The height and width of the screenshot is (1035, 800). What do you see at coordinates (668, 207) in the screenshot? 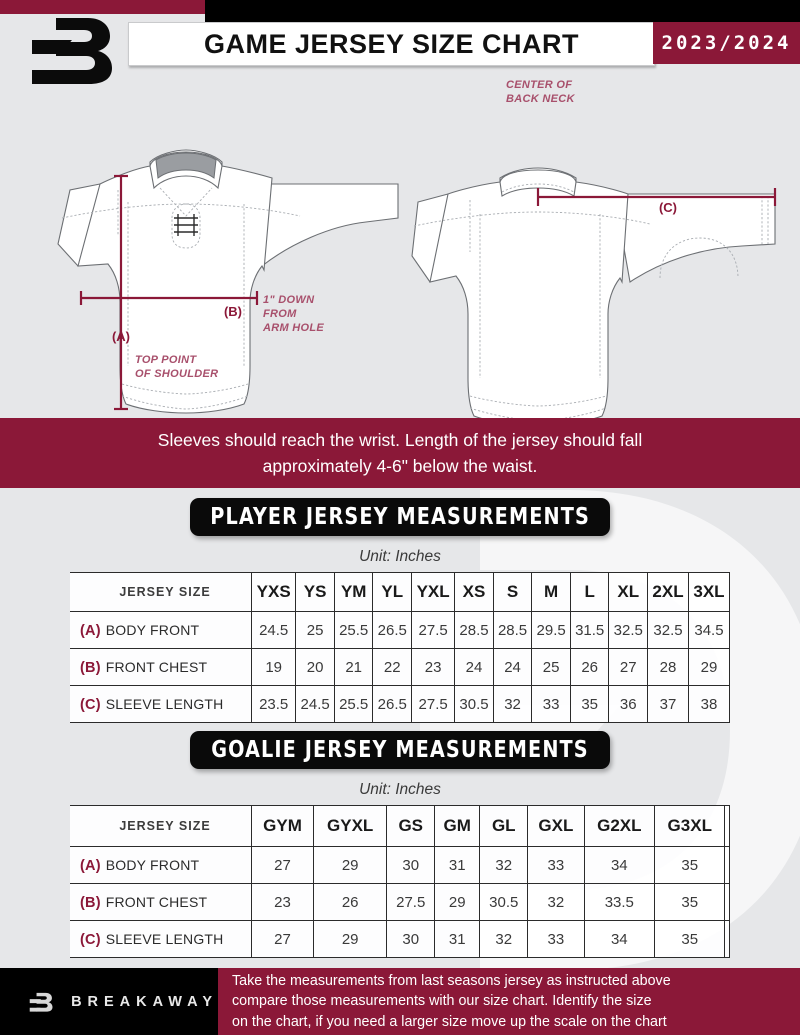
I see `label-c-tag: (C)` at bounding box center [668, 207].